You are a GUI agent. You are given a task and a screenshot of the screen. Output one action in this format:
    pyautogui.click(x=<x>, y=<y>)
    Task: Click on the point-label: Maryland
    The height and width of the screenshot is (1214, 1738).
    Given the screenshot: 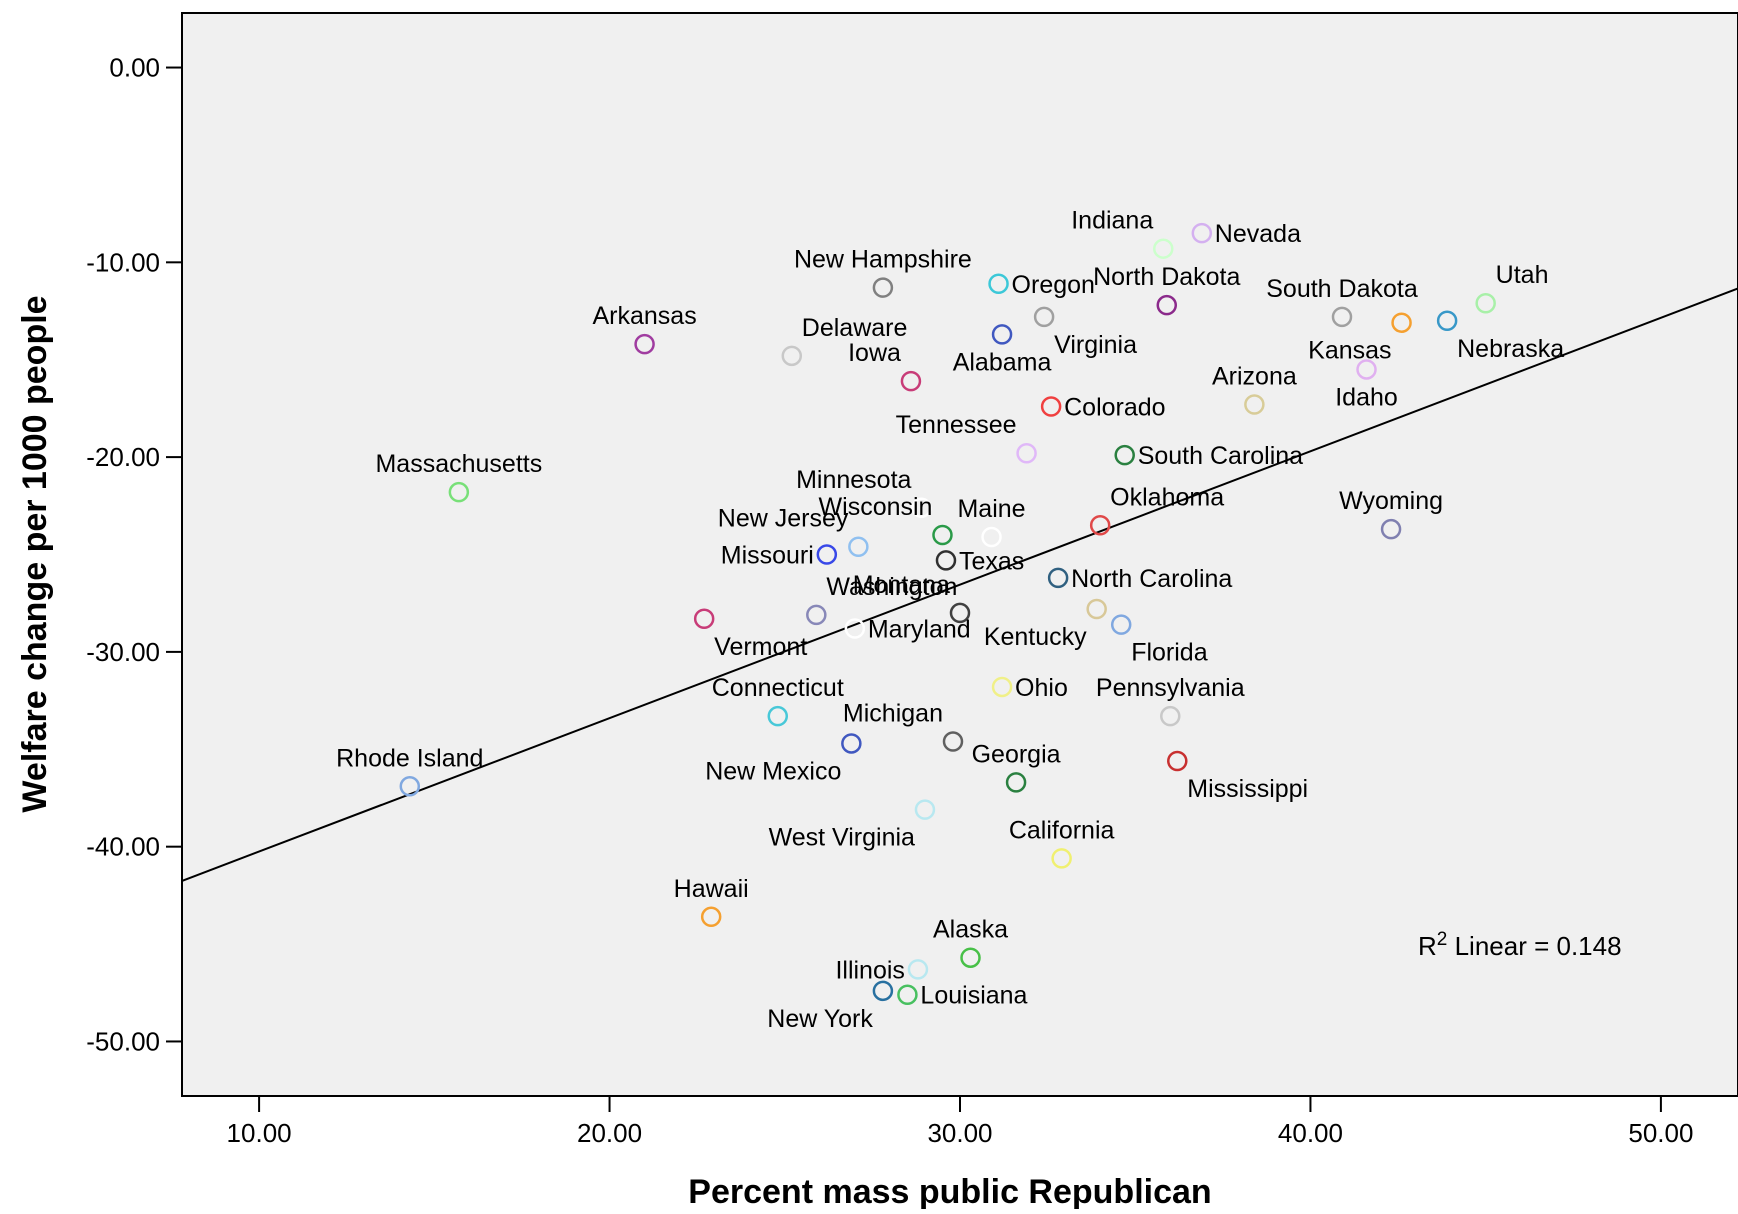 What is the action you would take?
    pyautogui.click(x=919, y=630)
    